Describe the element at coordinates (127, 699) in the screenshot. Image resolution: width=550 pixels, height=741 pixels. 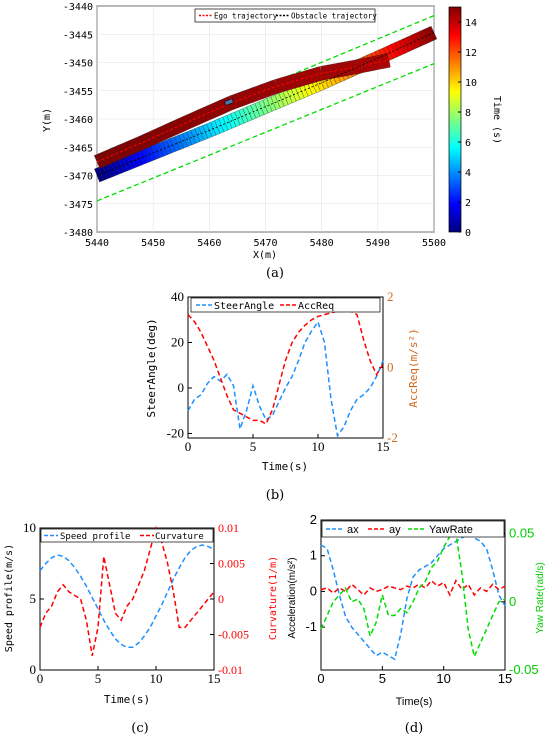
I see `panel-c-xlabel: Time(s)` at that location.